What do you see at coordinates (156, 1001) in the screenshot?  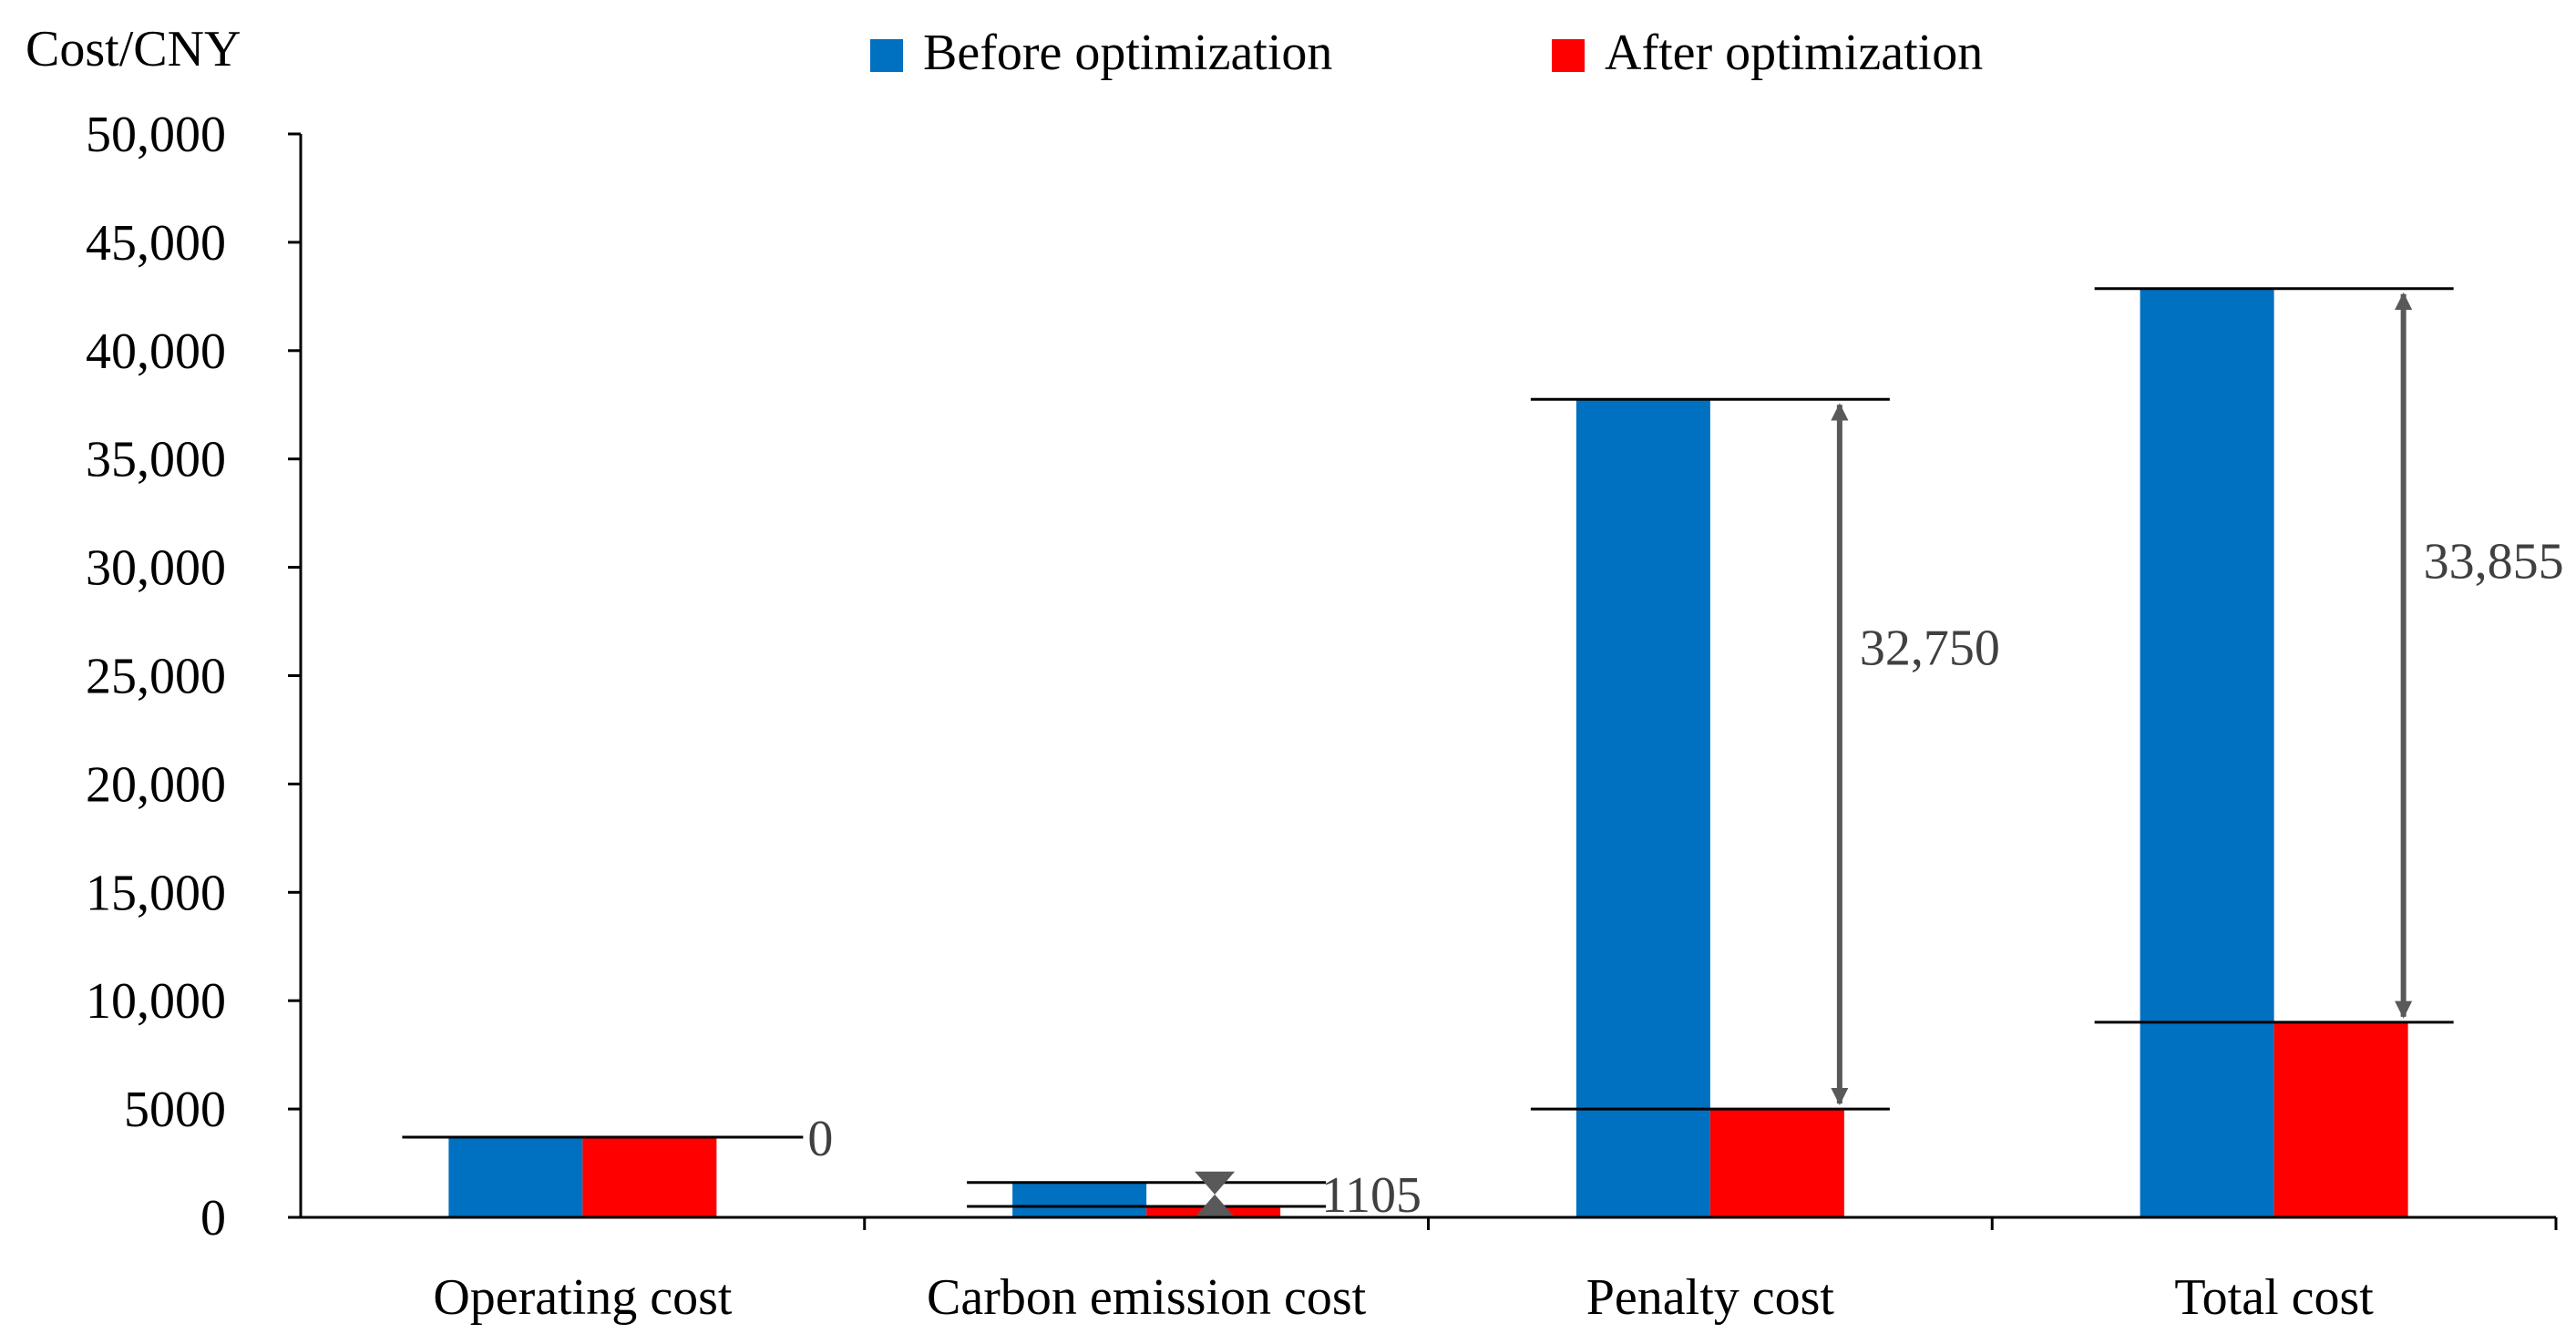 I see `y-tick-label: 10,000` at bounding box center [156, 1001].